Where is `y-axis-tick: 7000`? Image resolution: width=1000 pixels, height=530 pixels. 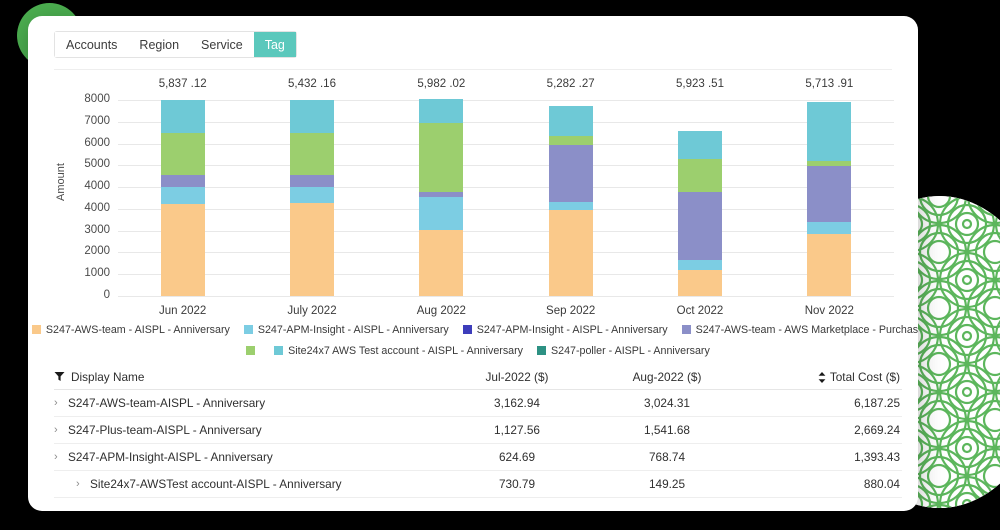 y-axis-tick: 7000 is located at coordinates (97, 121).